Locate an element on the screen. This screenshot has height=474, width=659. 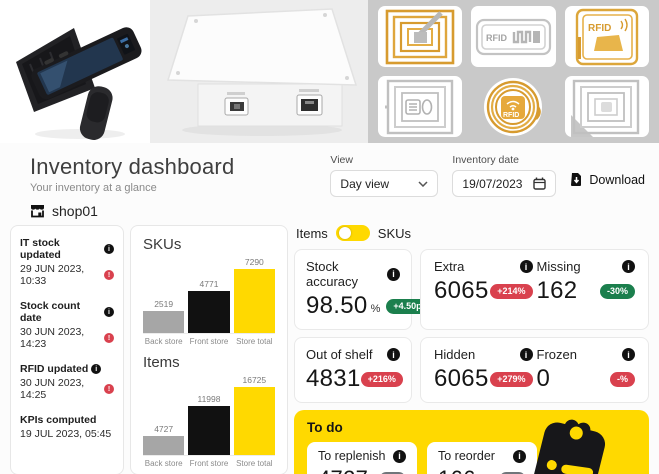
kpi-hidden: Hidden i 6065 +279% is located at coordinates (483, 370).